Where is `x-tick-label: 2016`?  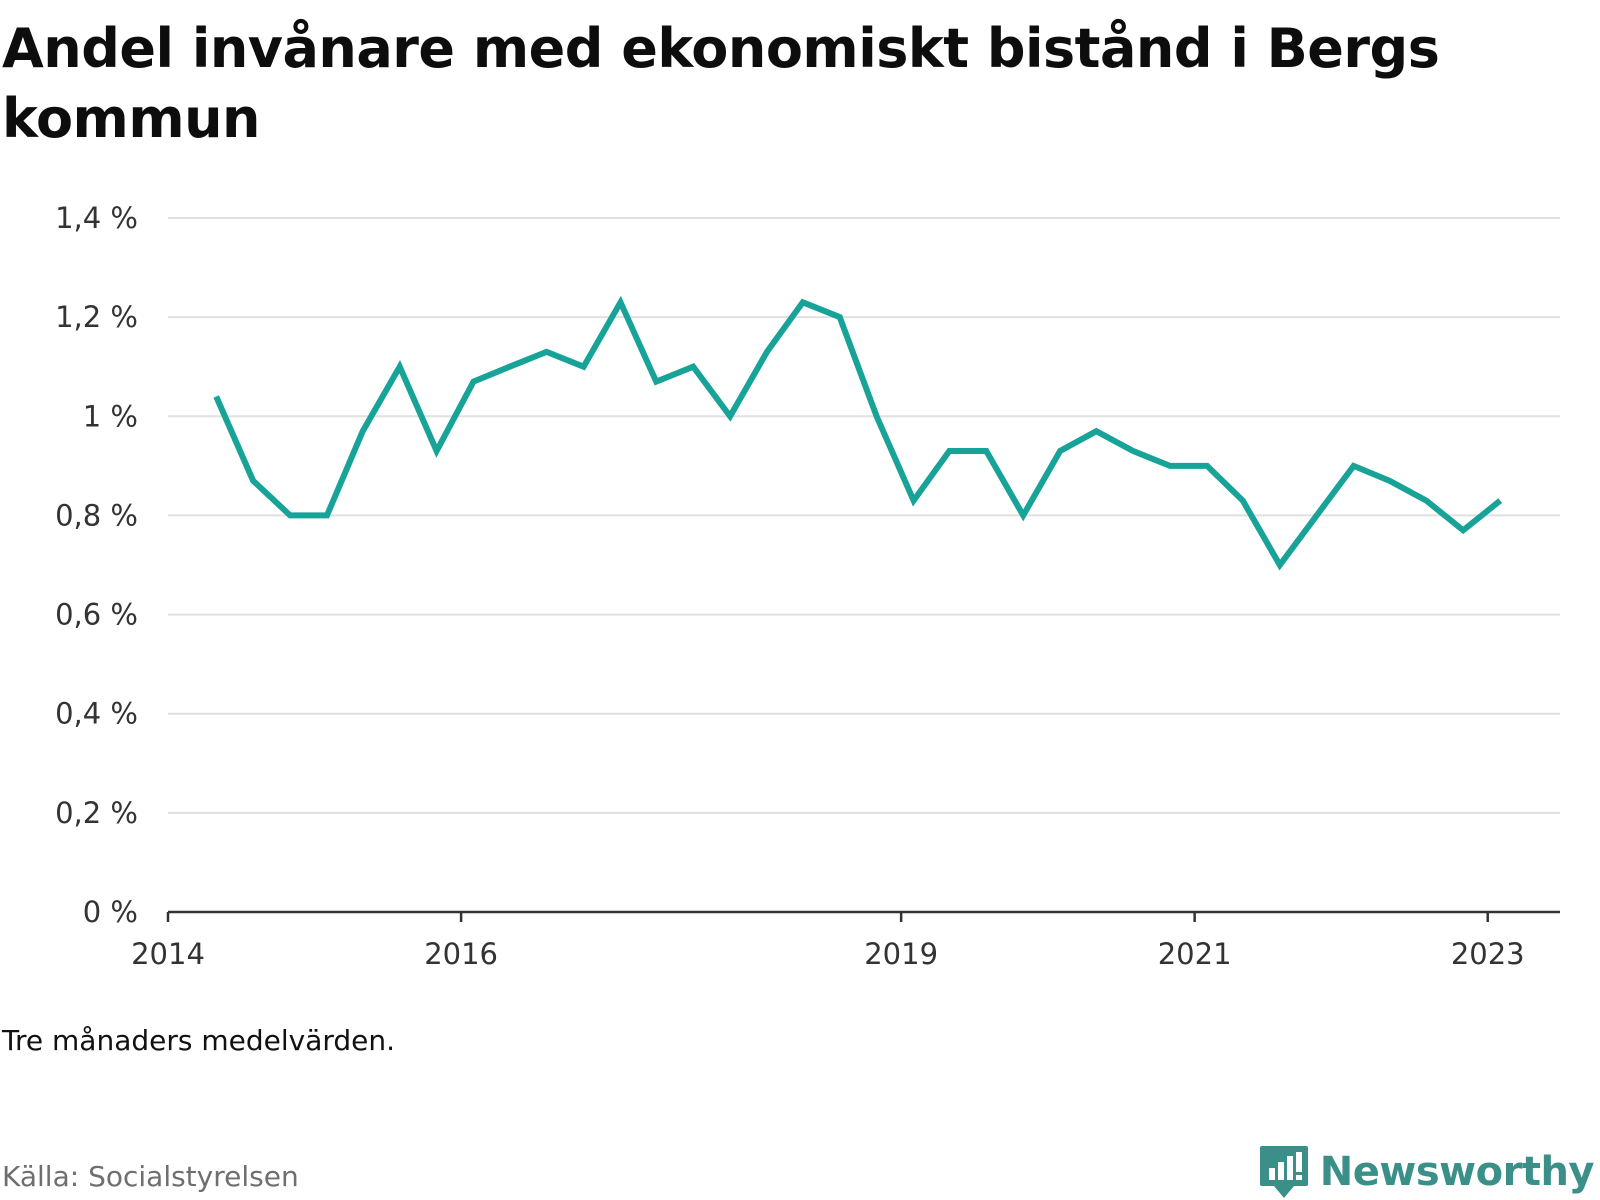 x-tick-label: 2016 is located at coordinates (461, 954).